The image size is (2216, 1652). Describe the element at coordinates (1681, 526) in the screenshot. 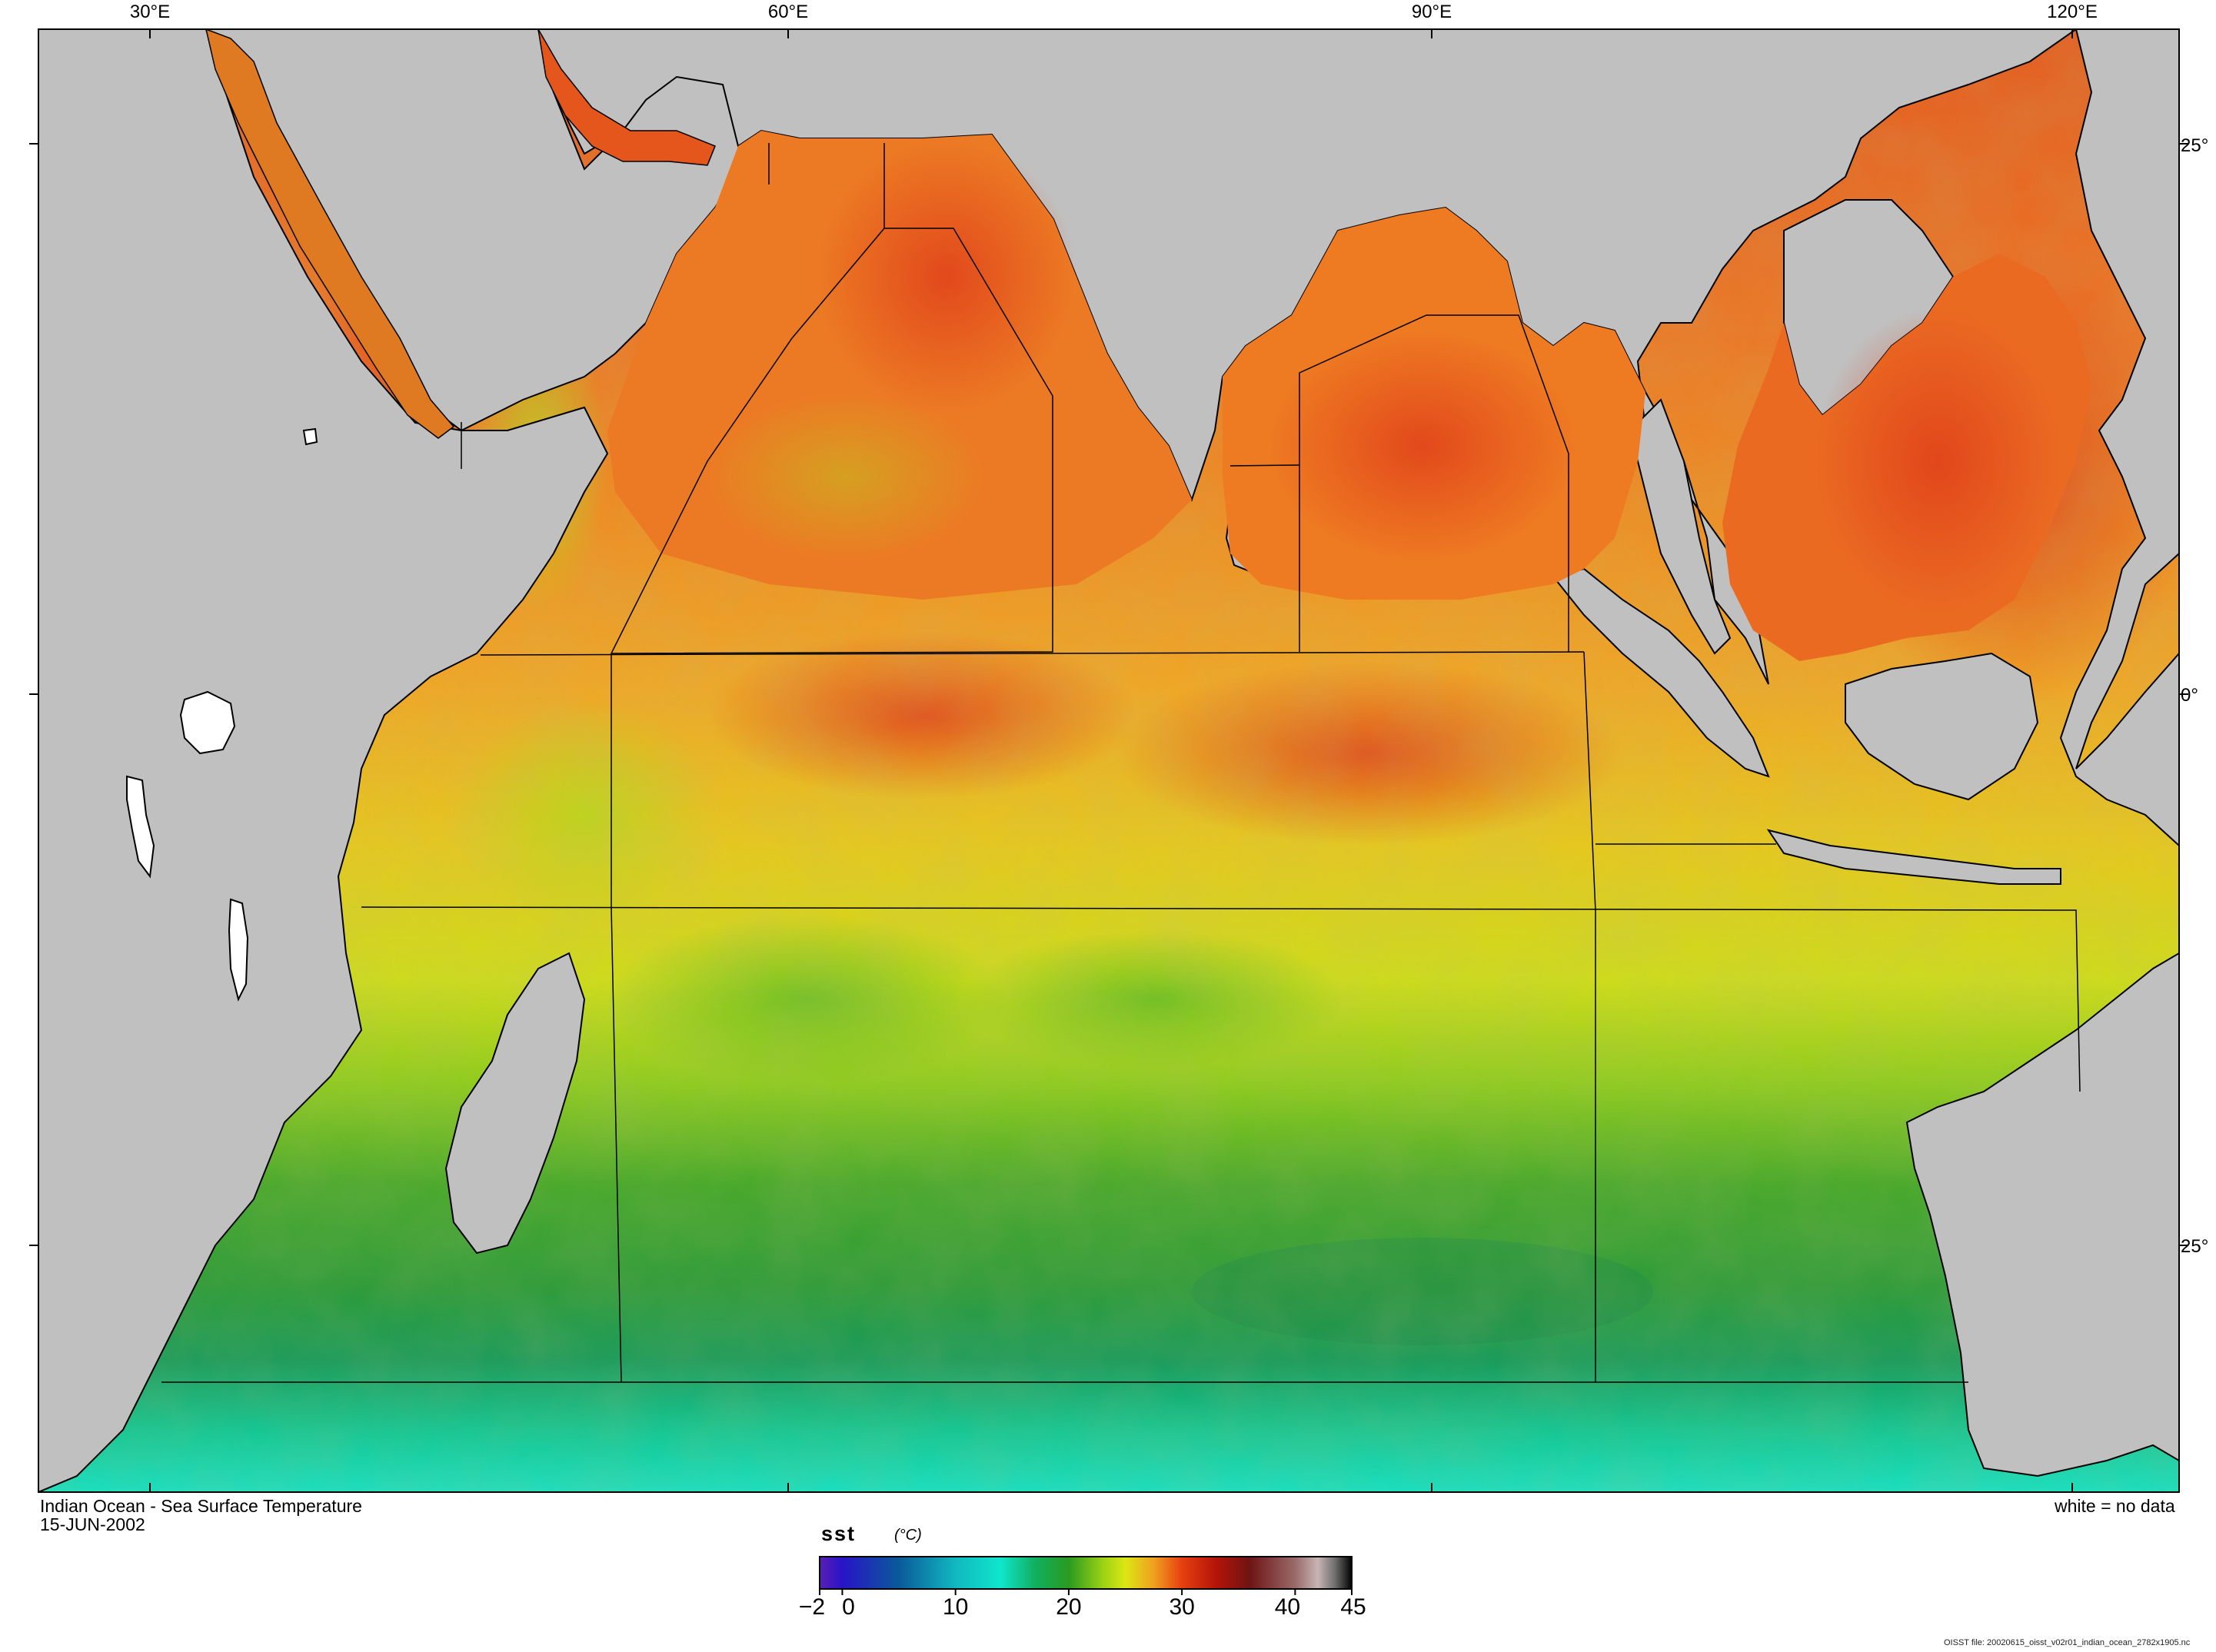

I see `malay-peninsula` at that location.